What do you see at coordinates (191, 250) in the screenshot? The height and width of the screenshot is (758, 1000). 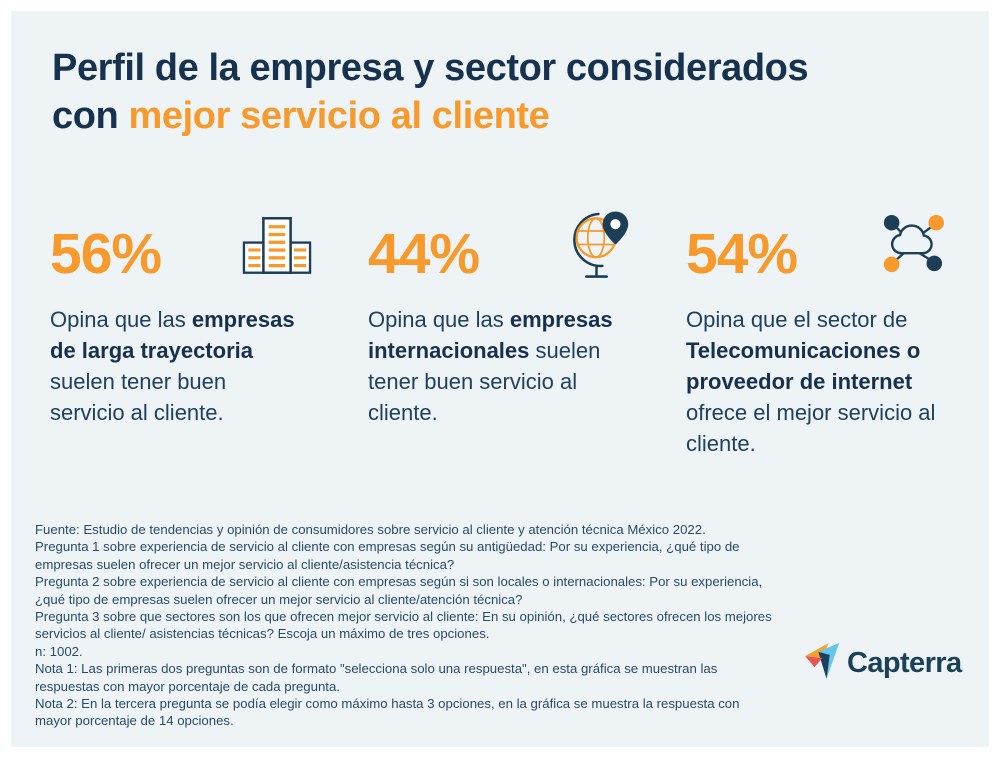 I see `stat-header: 56%` at bounding box center [191, 250].